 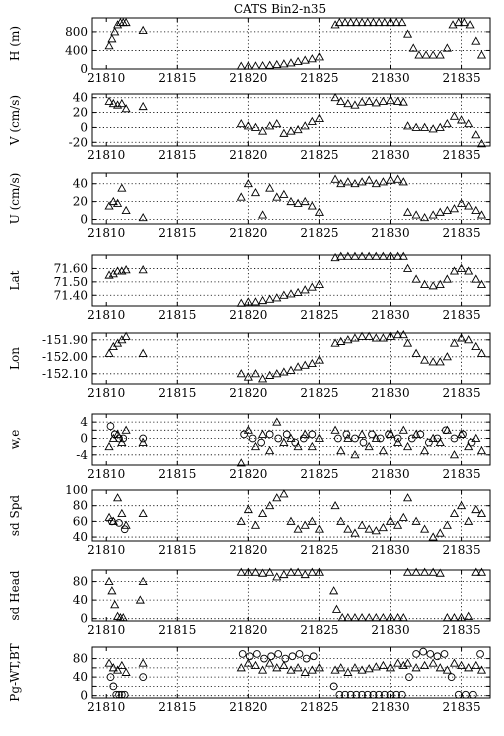 I want to click on ytick-label: 40, so click(x=80, y=537).